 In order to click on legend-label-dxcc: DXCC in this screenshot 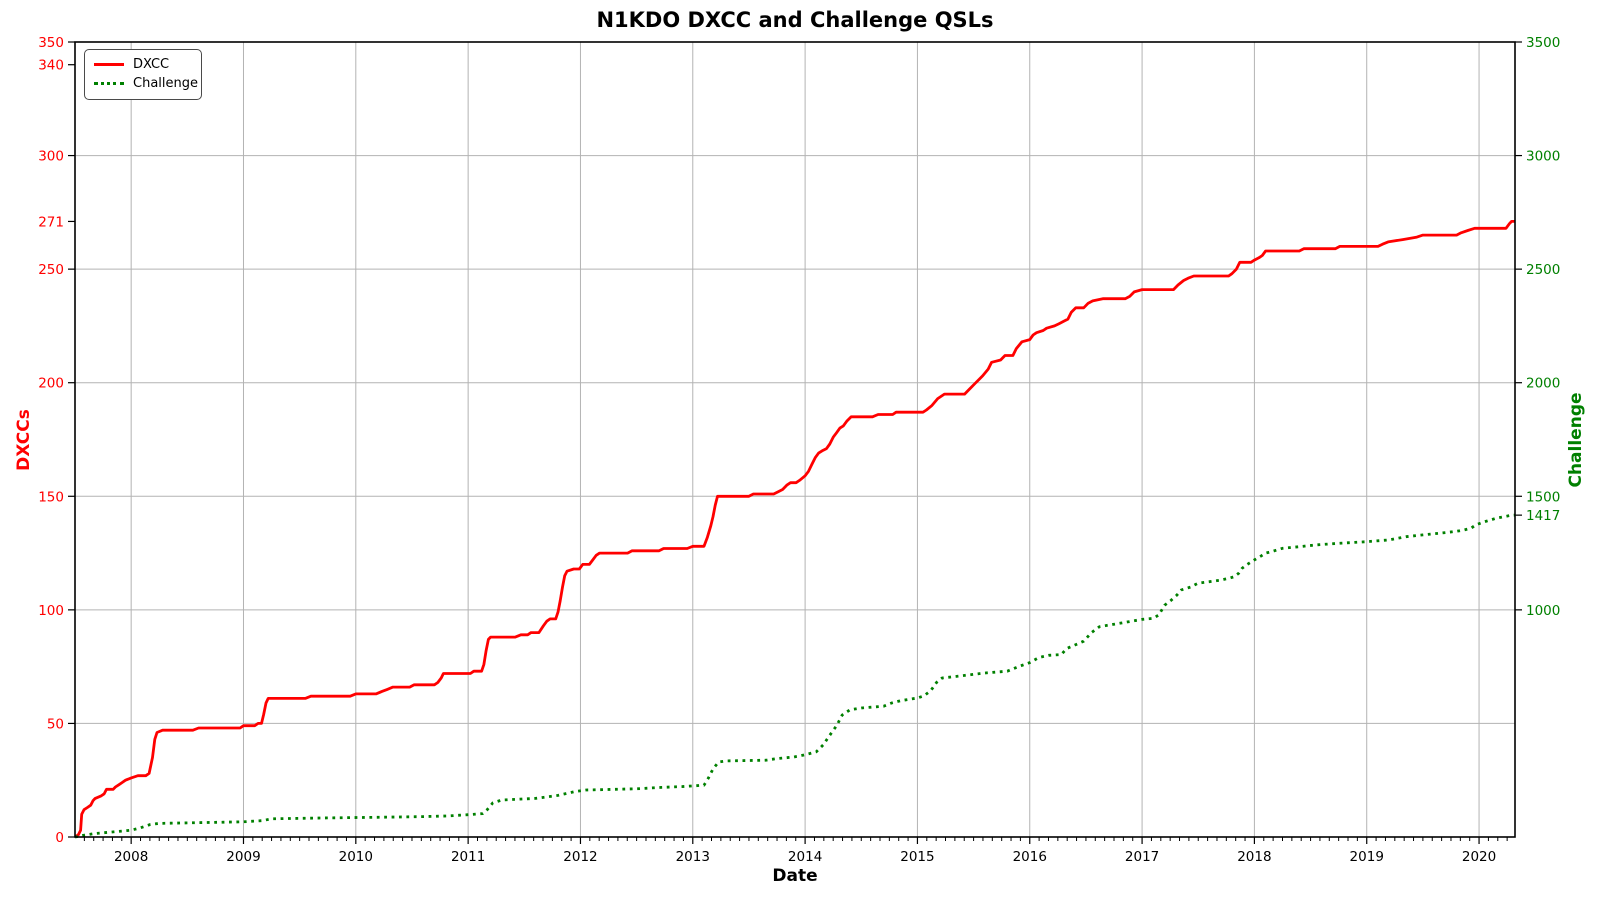, I will do `click(151, 64)`.